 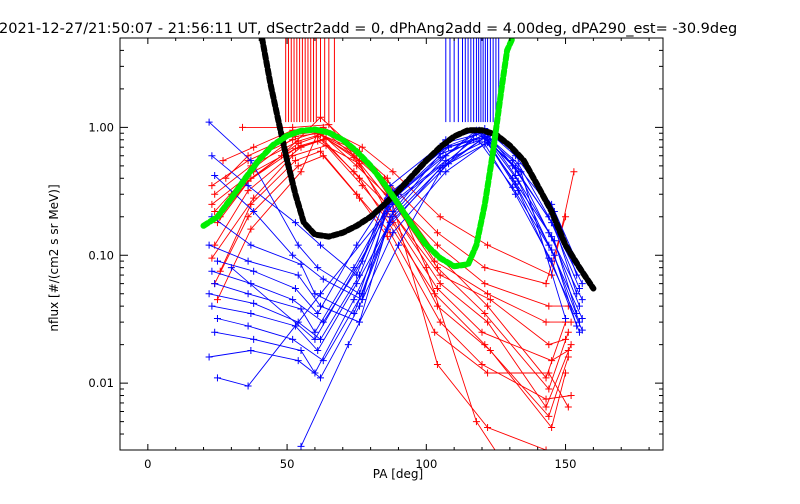 I want to click on series-red-line, so click(x=398, y=201).